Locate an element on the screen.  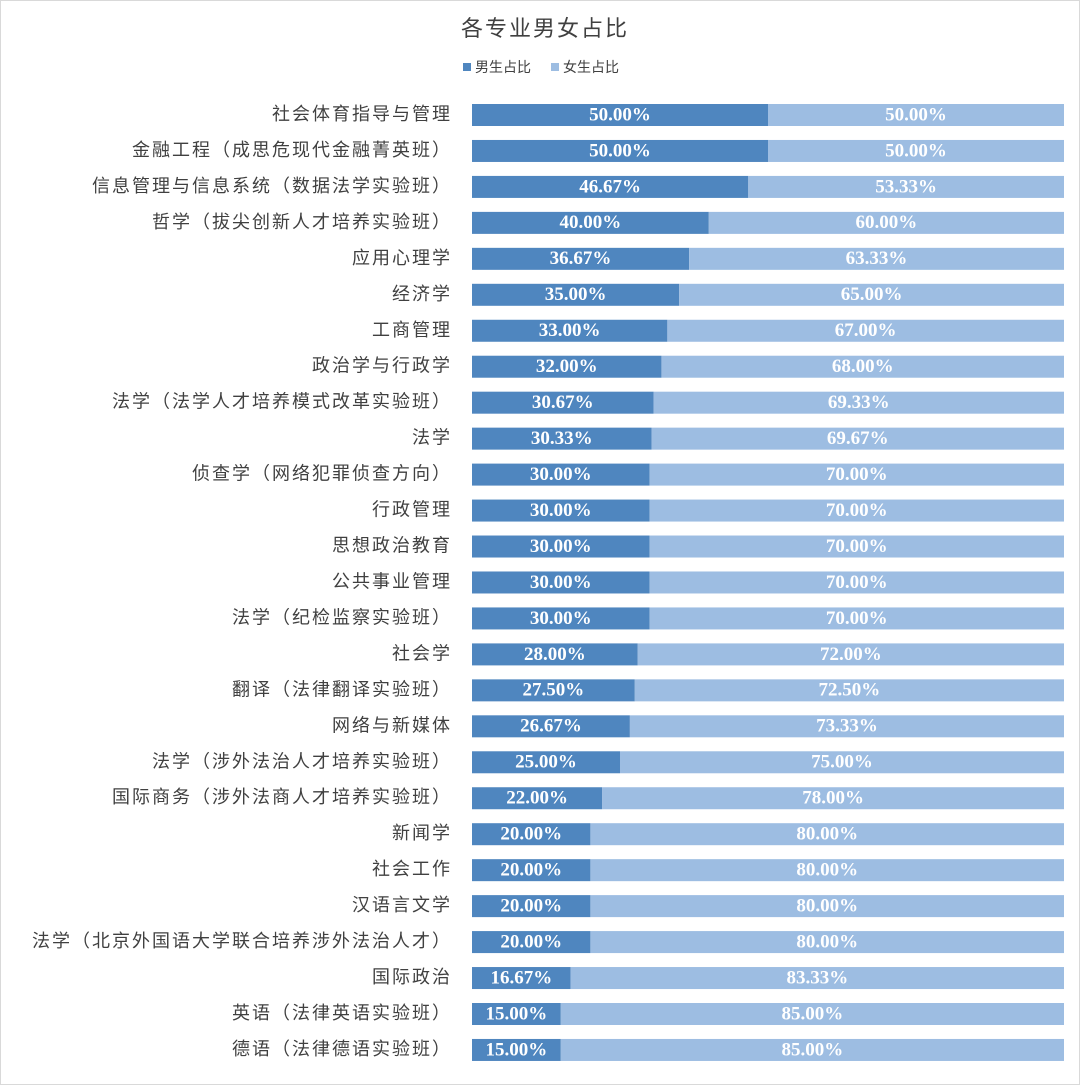
value-label: 69.67% is located at coordinates (858, 438).